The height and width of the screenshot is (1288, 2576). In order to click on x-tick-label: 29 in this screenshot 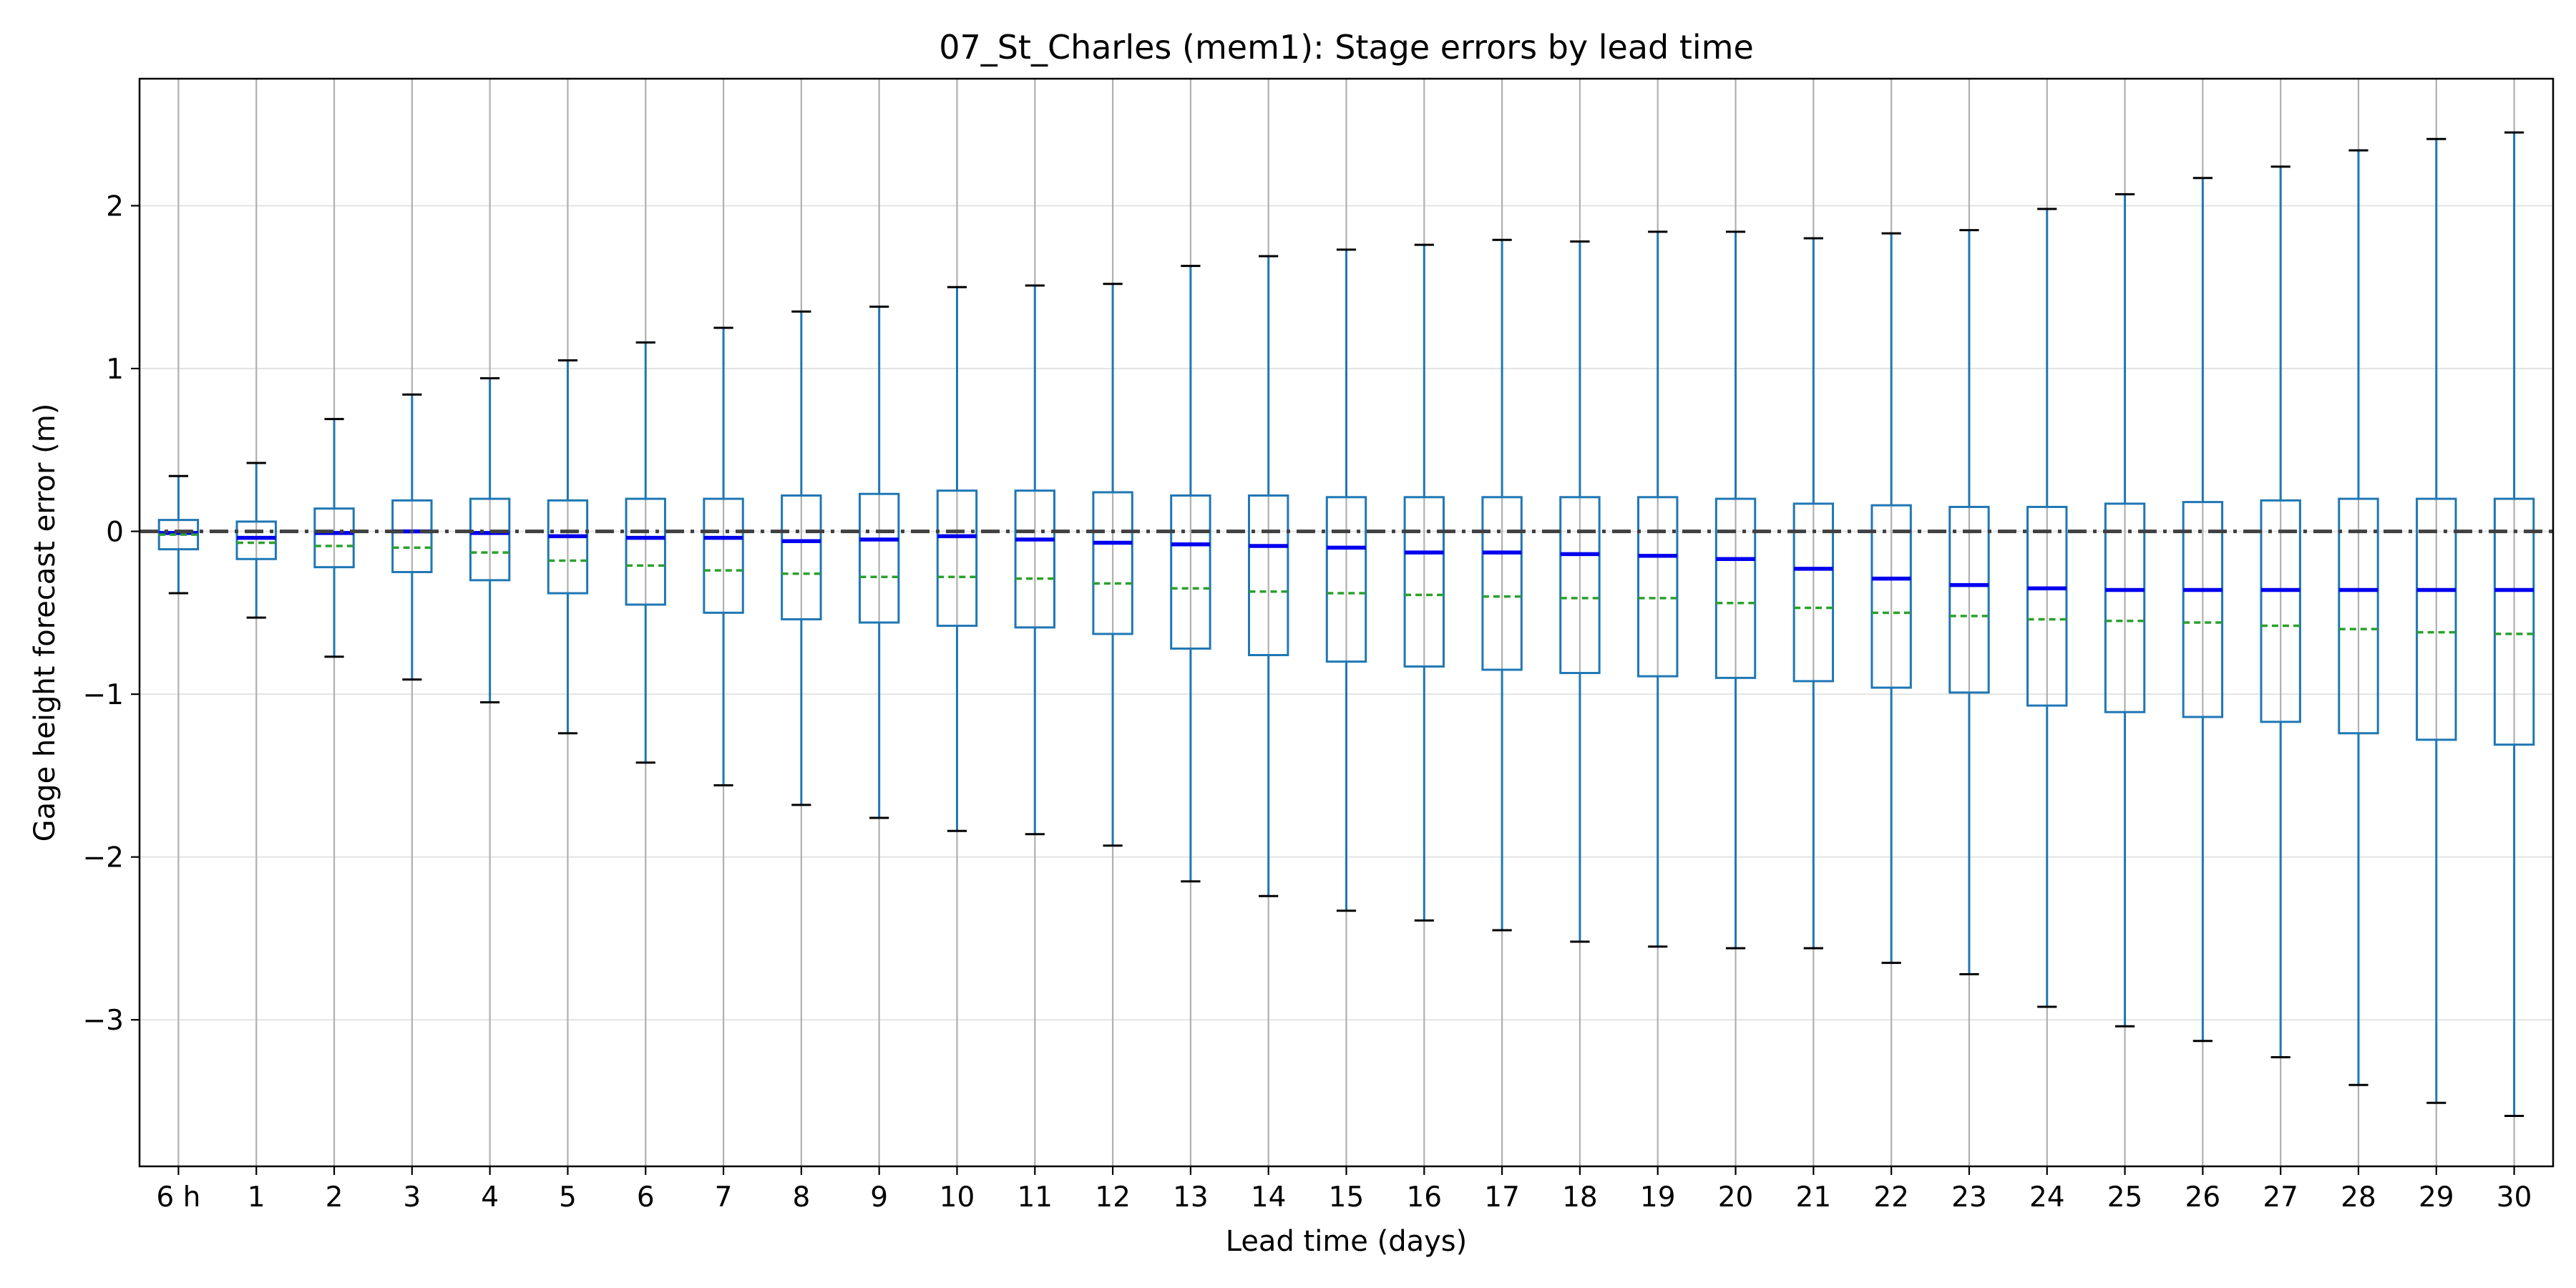, I will do `click(2436, 1197)`.